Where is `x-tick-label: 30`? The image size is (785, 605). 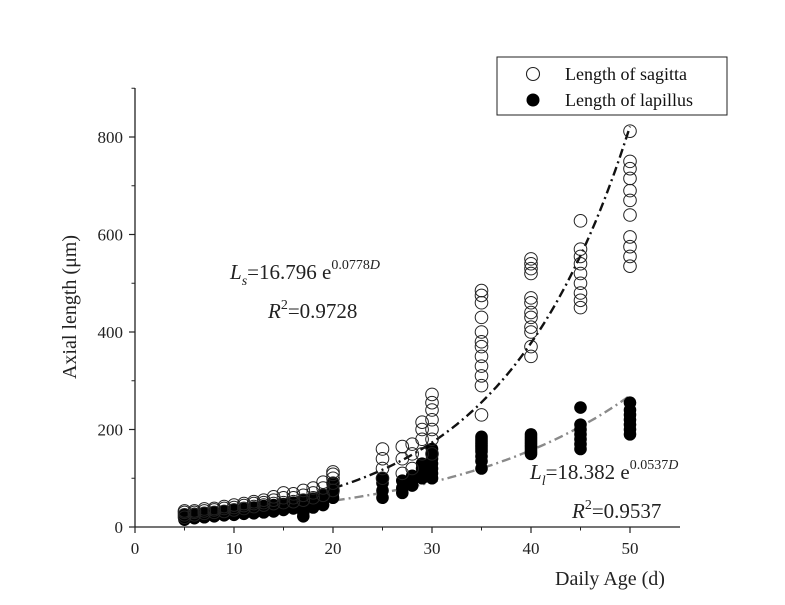 x-tick-label: 30 is located at coordinates (432, 548).